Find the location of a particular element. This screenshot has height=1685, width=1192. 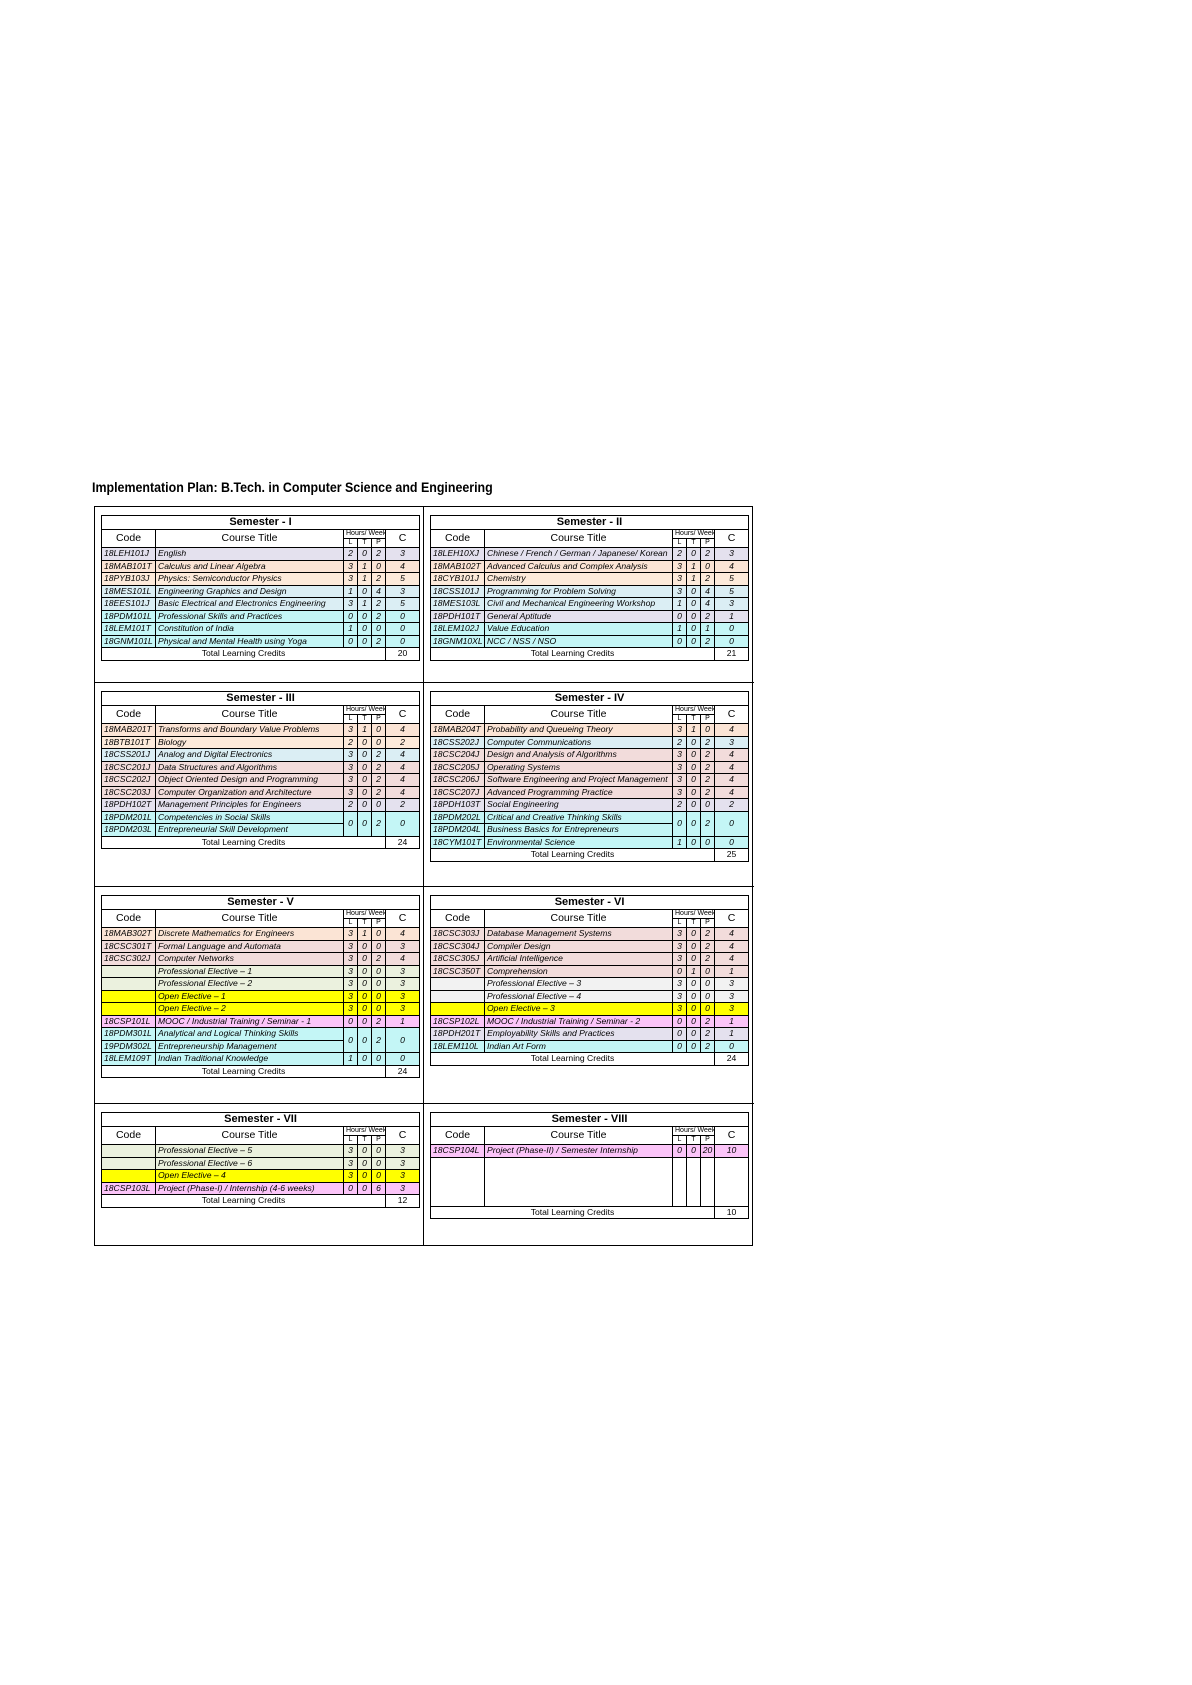

course-title: Social Engineering is located at coordinates (578, 805).